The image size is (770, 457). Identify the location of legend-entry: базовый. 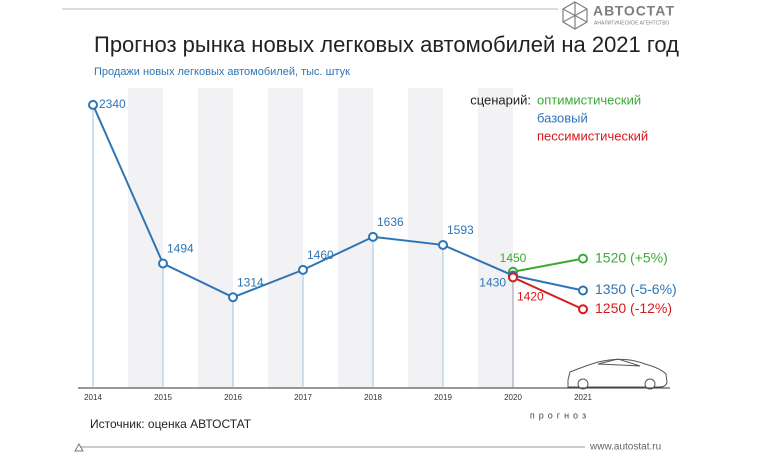
(562, 117).